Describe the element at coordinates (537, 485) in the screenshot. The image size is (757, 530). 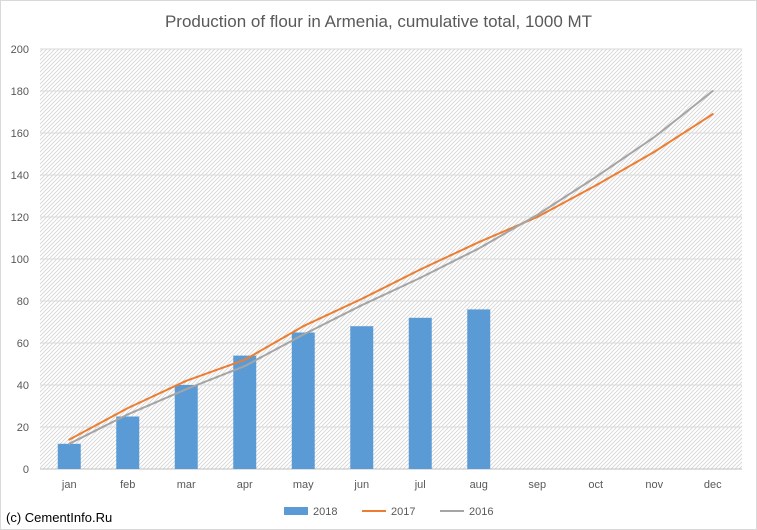
I see `x-tick-label: sep` at that location.